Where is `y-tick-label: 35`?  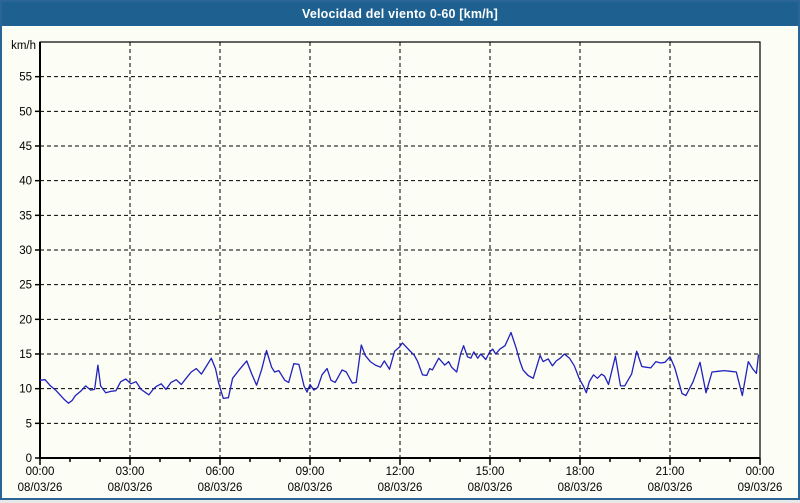
y-tick-label: 35 is located at coordinates (25, 216).